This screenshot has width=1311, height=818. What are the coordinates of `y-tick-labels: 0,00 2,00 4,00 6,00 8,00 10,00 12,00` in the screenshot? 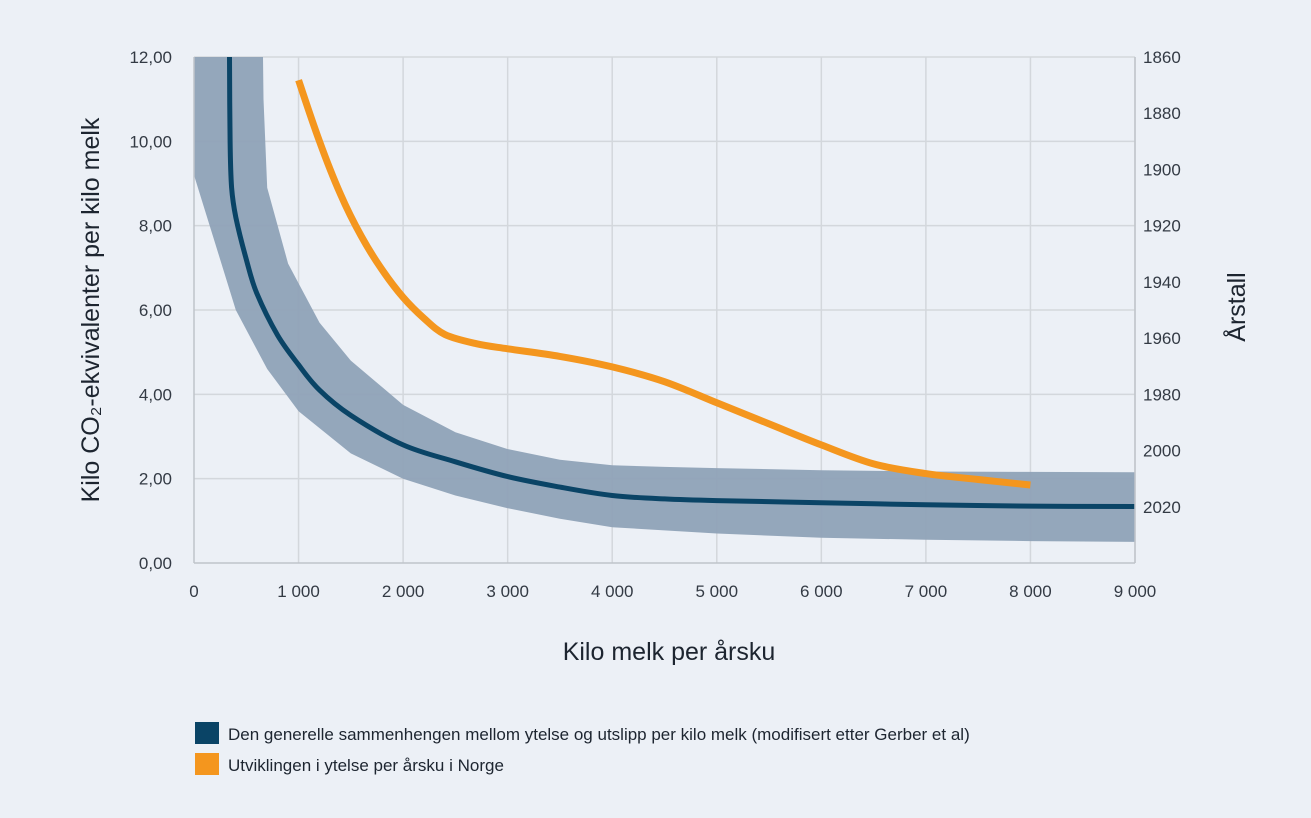 It's located at (150, 310).